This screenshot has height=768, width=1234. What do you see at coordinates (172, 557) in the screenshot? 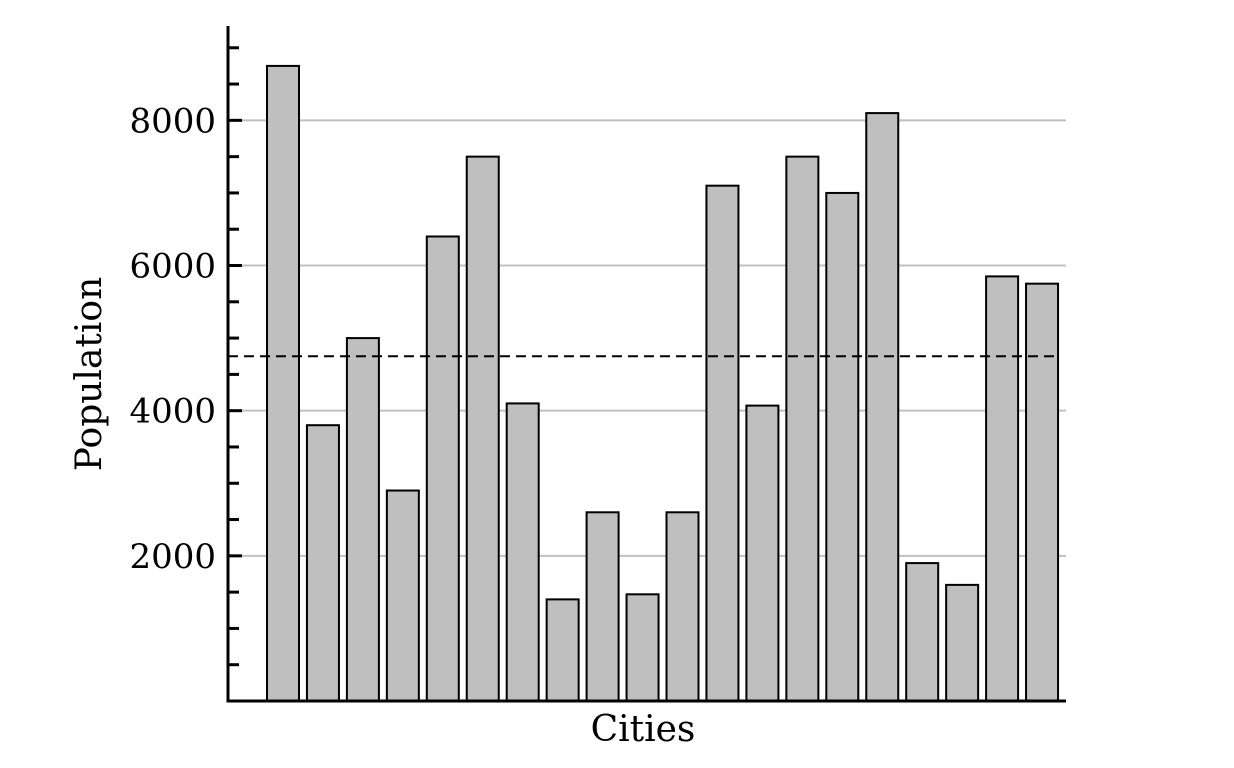
I see `y-tick-label-2000: 2000` at bounding box center [172, 557].